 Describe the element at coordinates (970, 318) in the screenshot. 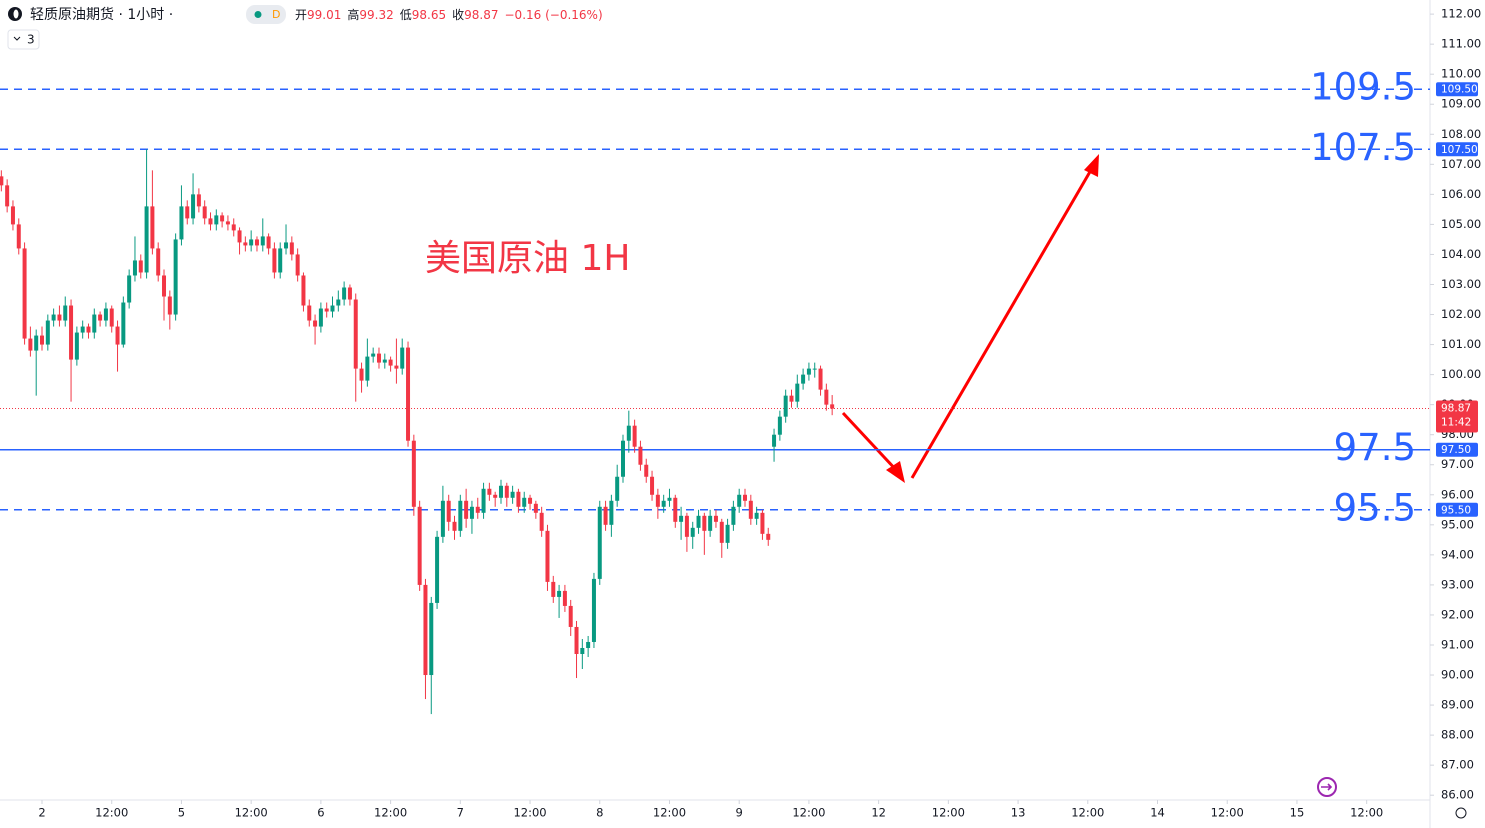

I see `arrows` at that location.